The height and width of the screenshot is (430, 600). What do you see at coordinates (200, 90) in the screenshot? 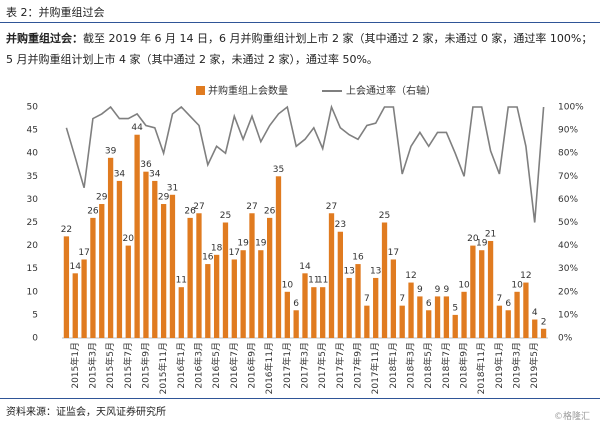
I see `legend-swatch` at bounding box center [200, 90].